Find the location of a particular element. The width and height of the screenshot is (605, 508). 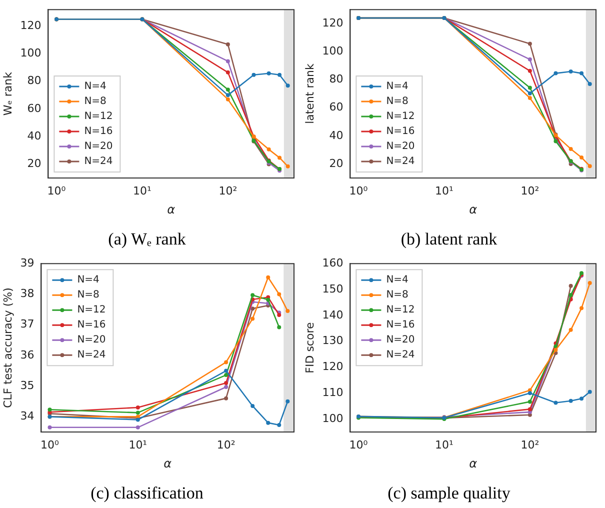

y-tick-label: 140 is located at coordinates (333, 315).